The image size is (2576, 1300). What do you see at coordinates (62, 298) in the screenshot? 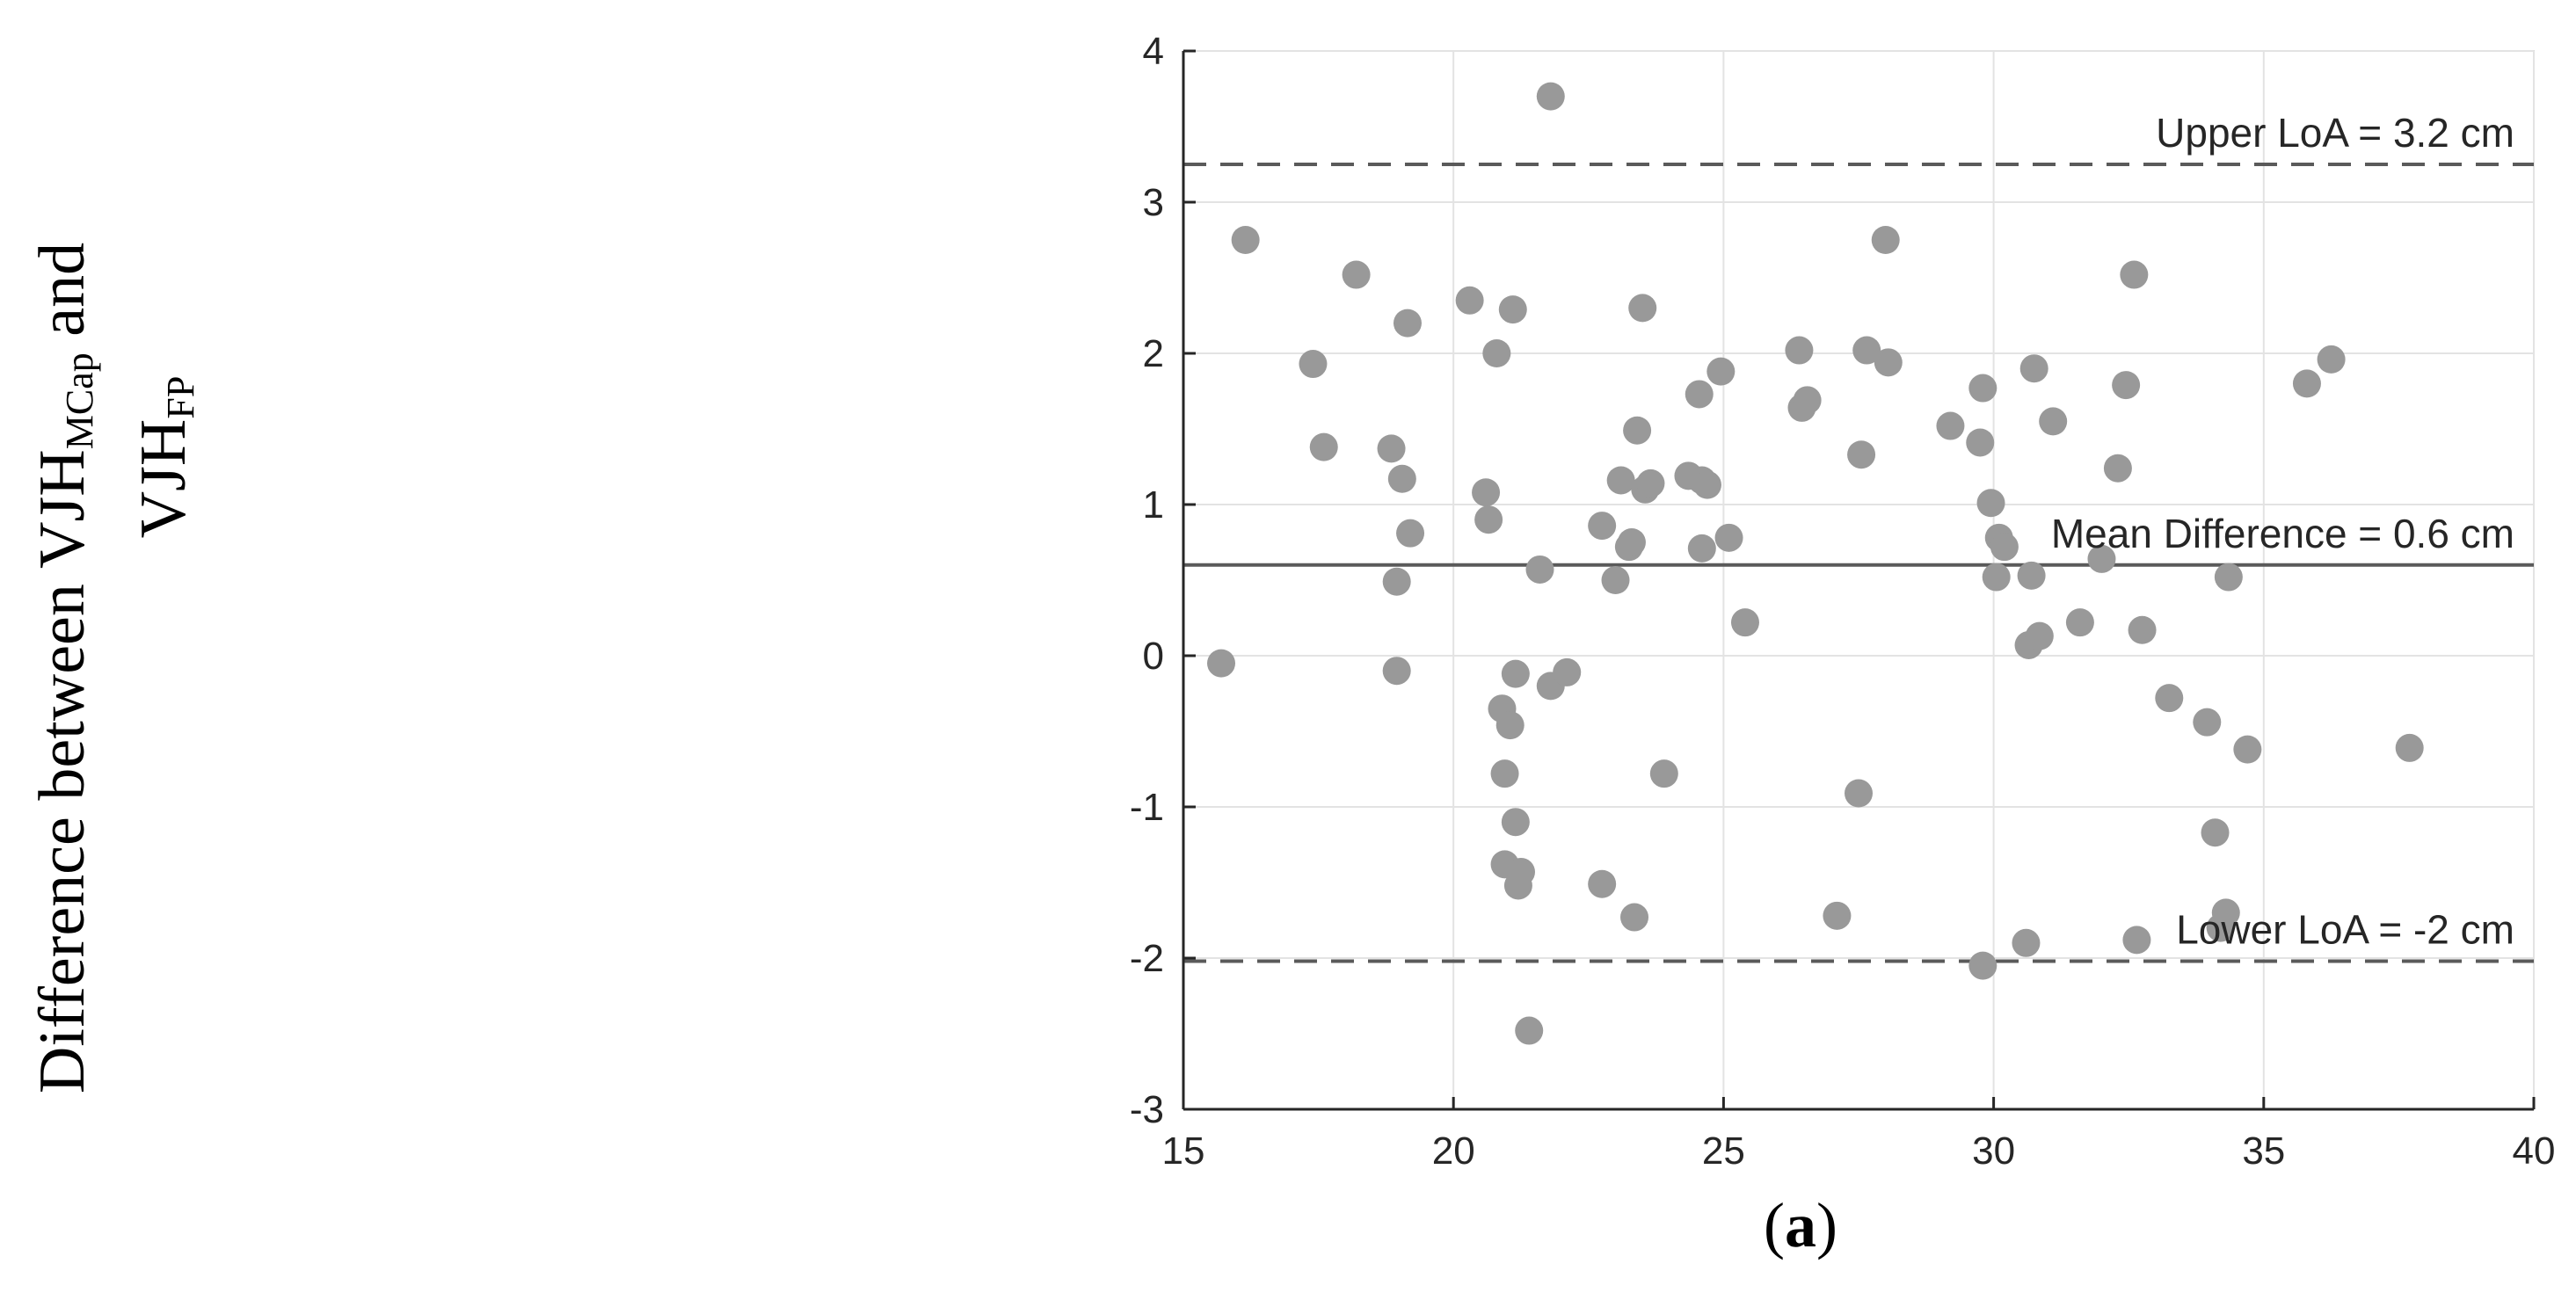
I see `y-axis-label-line1-tail: and` at bounding box center [62, 298].